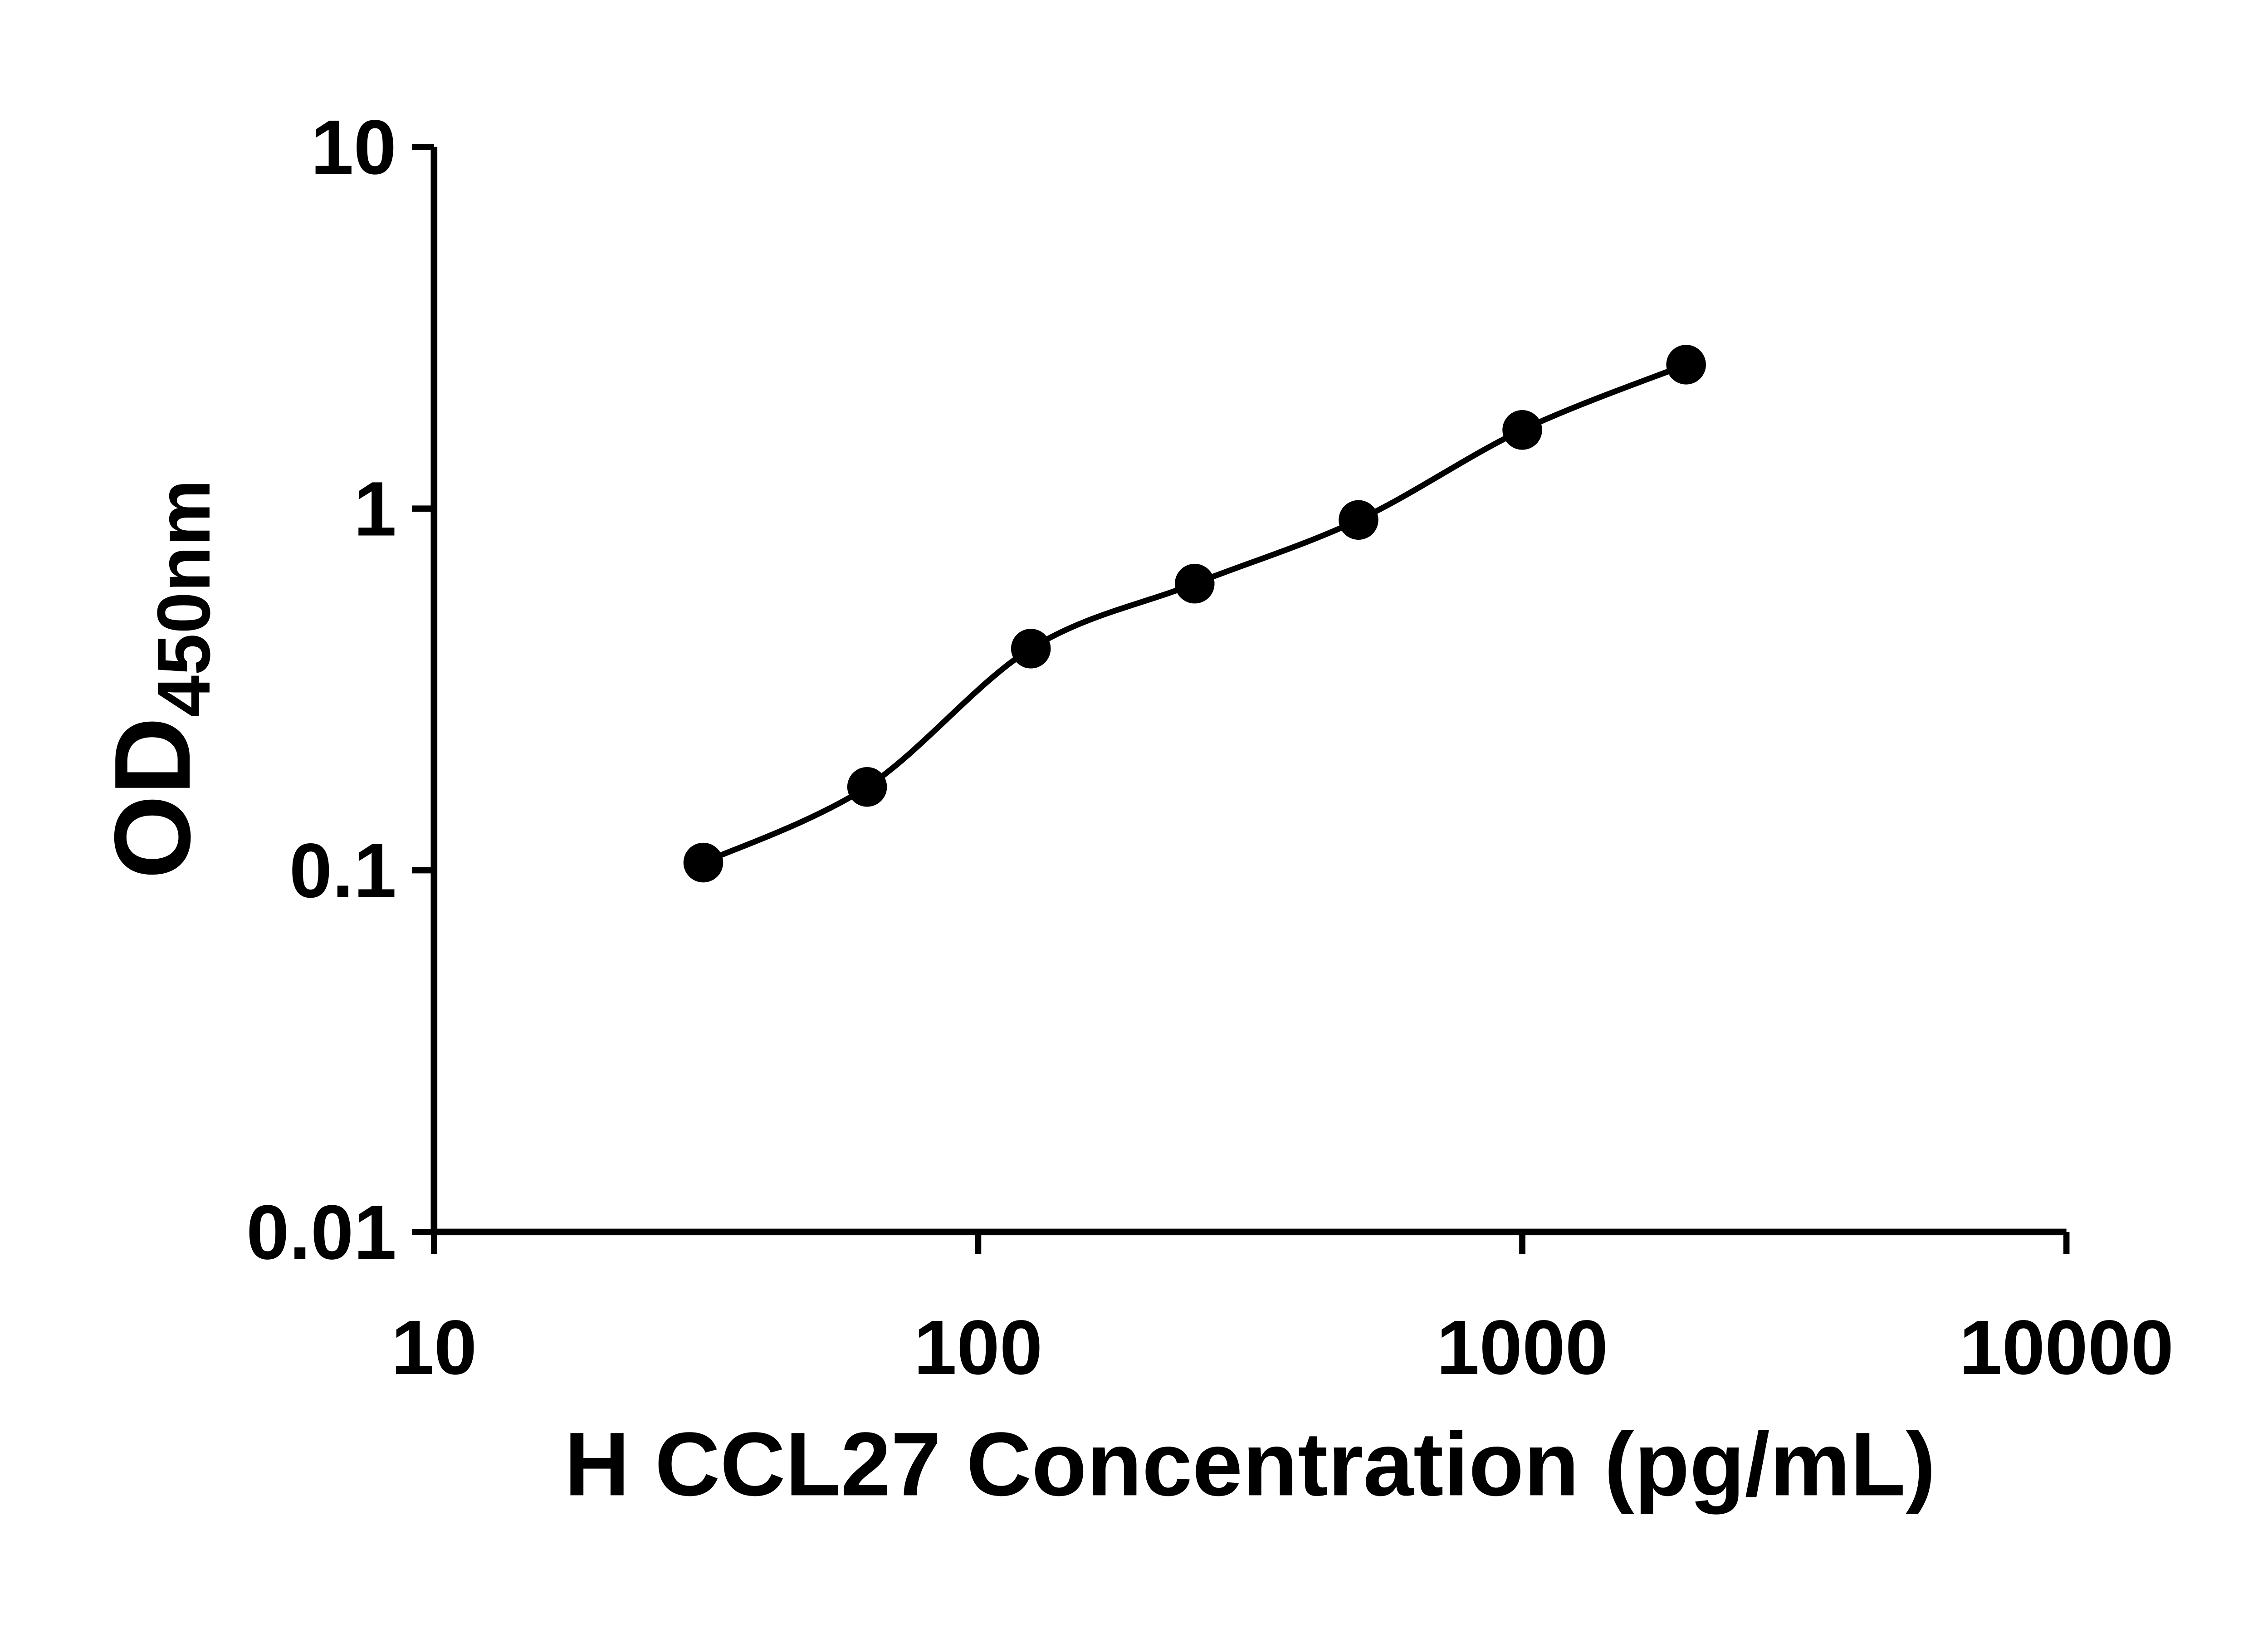  I want to click on y-axis-title-subscript: 450nm, so click(184, 598).